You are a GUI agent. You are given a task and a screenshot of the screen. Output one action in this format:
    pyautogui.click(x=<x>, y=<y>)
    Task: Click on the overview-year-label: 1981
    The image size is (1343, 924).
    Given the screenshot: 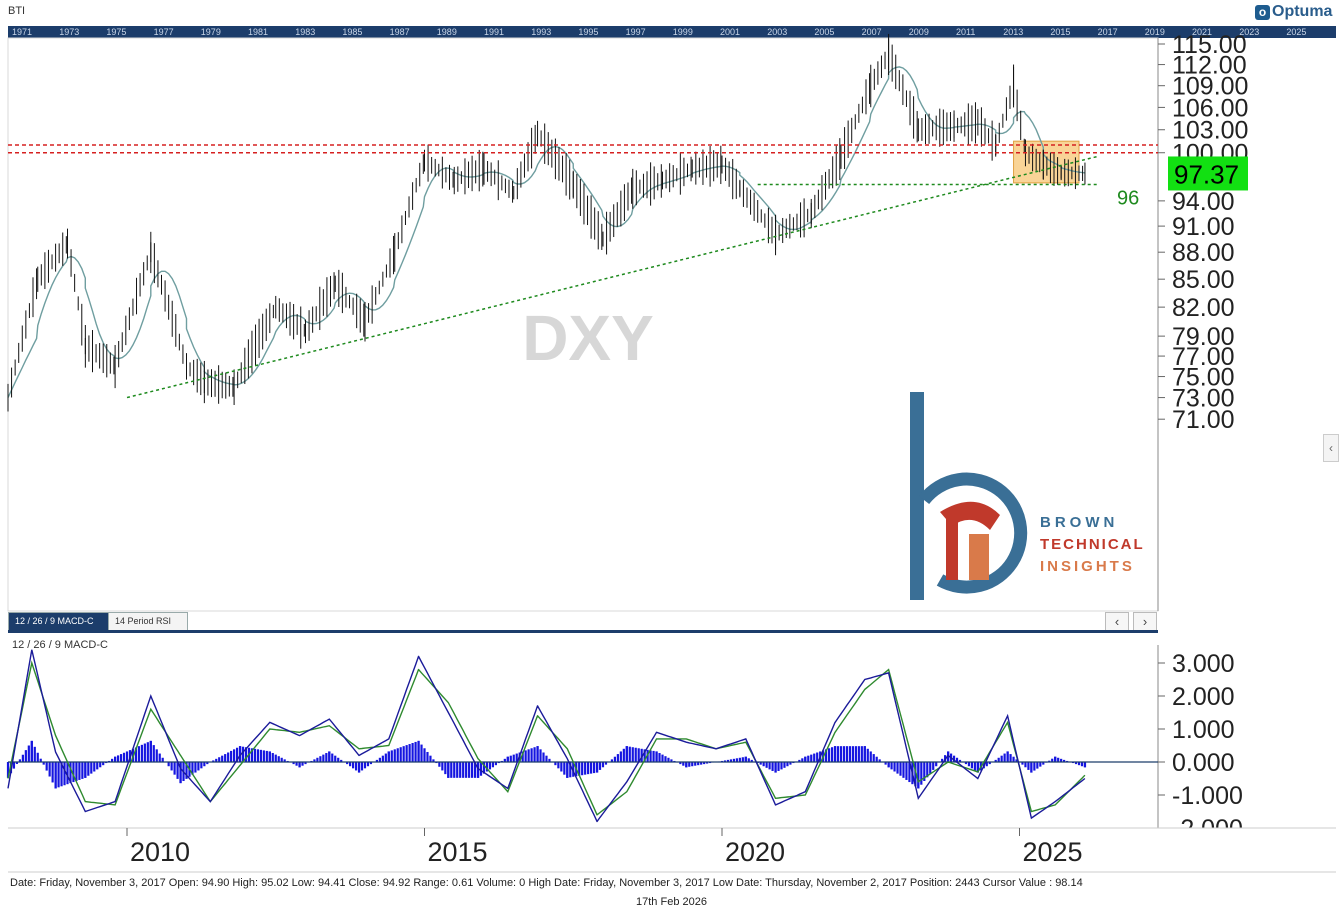 What is the action you would take?
    pyautogui.click(x=258, y=32)
    